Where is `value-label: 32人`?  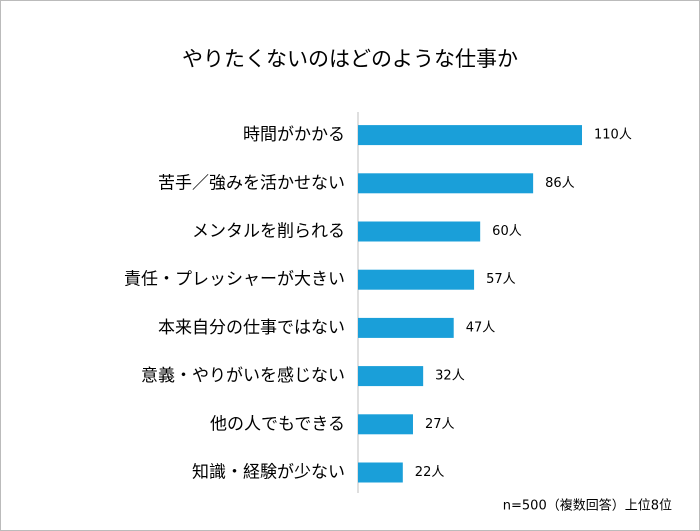
value-label: 32人 is located at coordinates (450, 376).